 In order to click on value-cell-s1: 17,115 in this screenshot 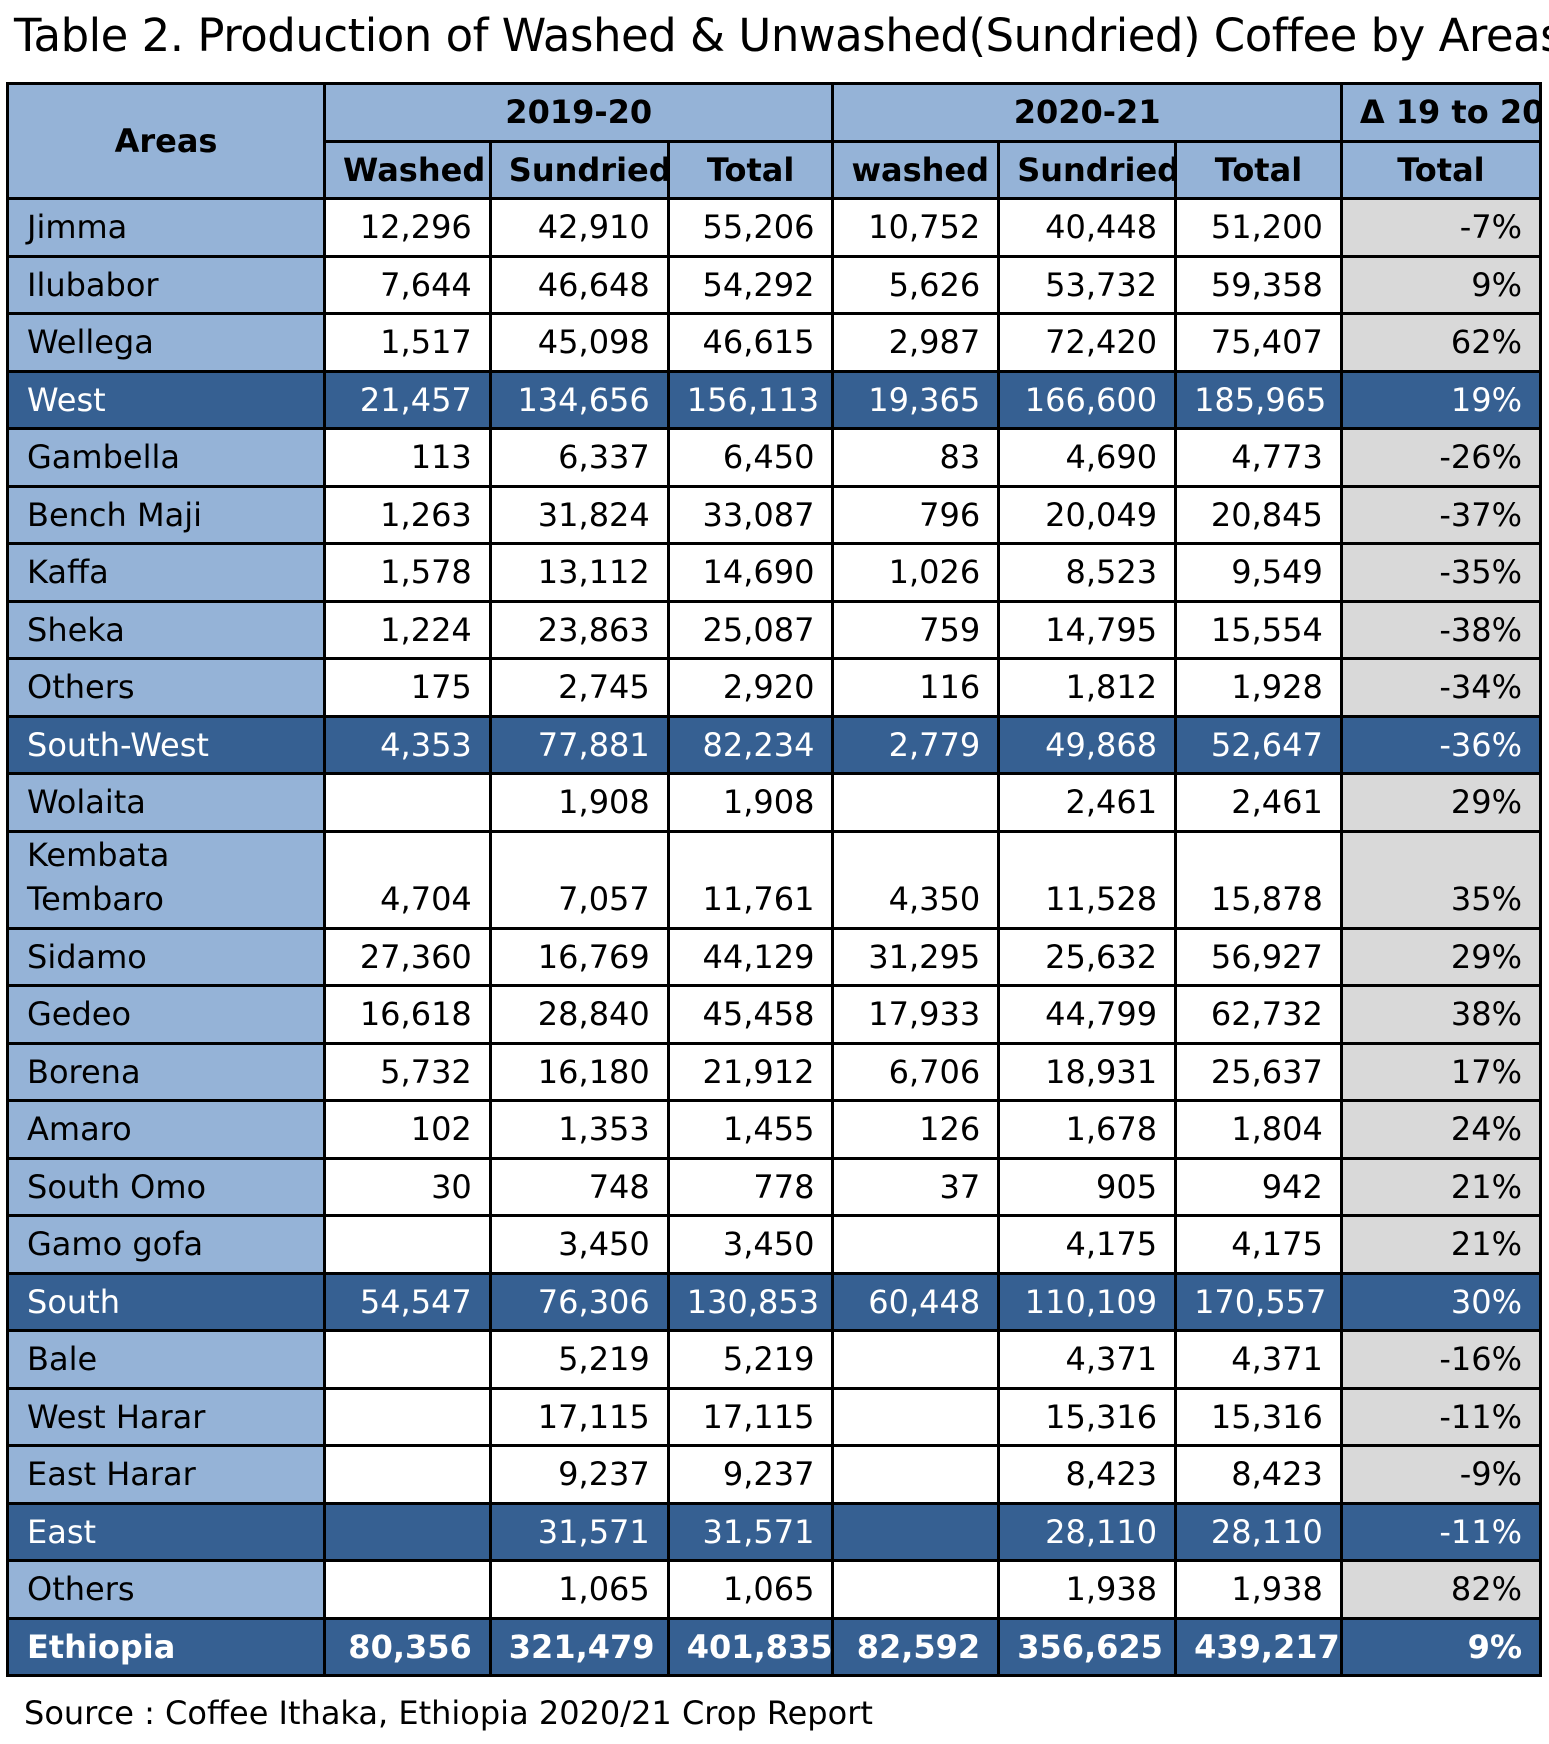, I will do `click(579, 1416)`.